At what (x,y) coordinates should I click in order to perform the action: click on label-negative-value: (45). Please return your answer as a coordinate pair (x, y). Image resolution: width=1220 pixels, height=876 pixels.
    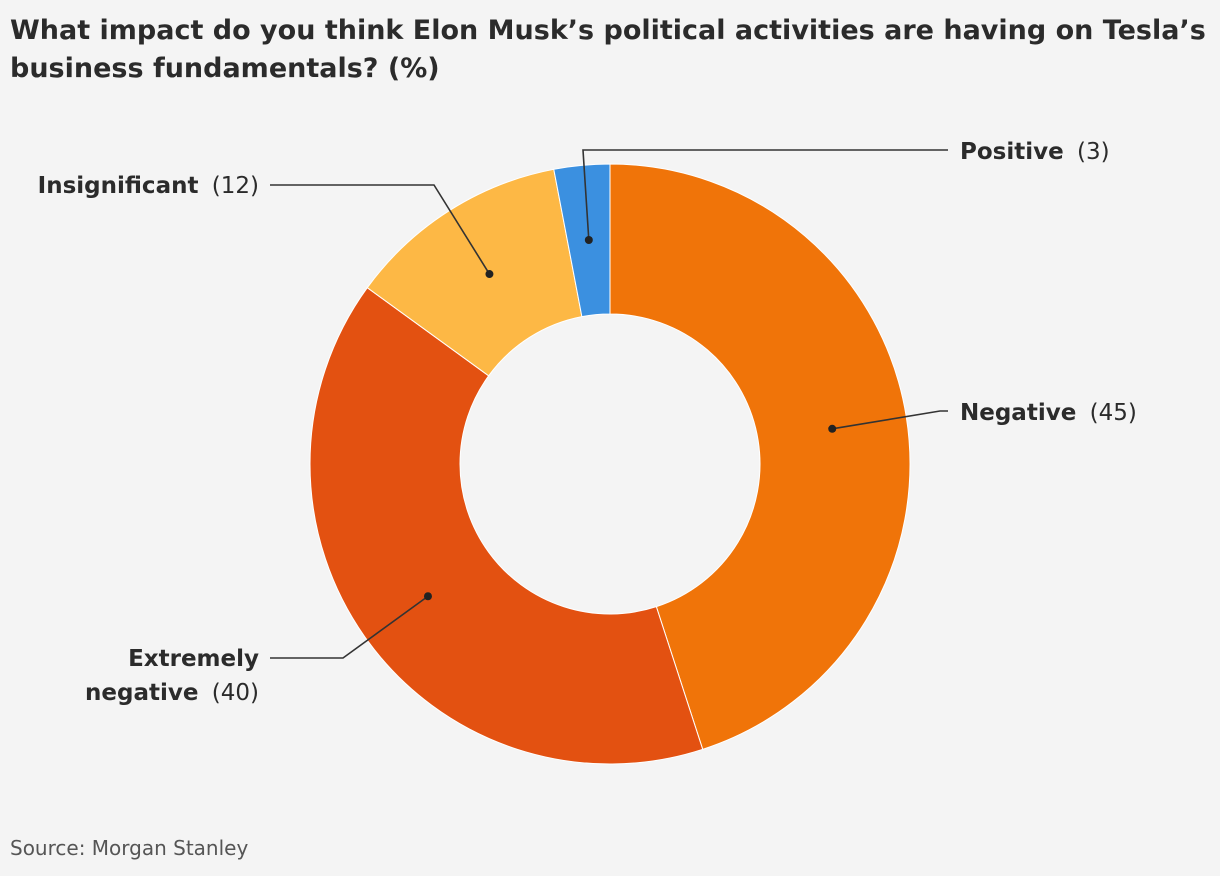
    Looking at the image, I should click on (1113, 413).